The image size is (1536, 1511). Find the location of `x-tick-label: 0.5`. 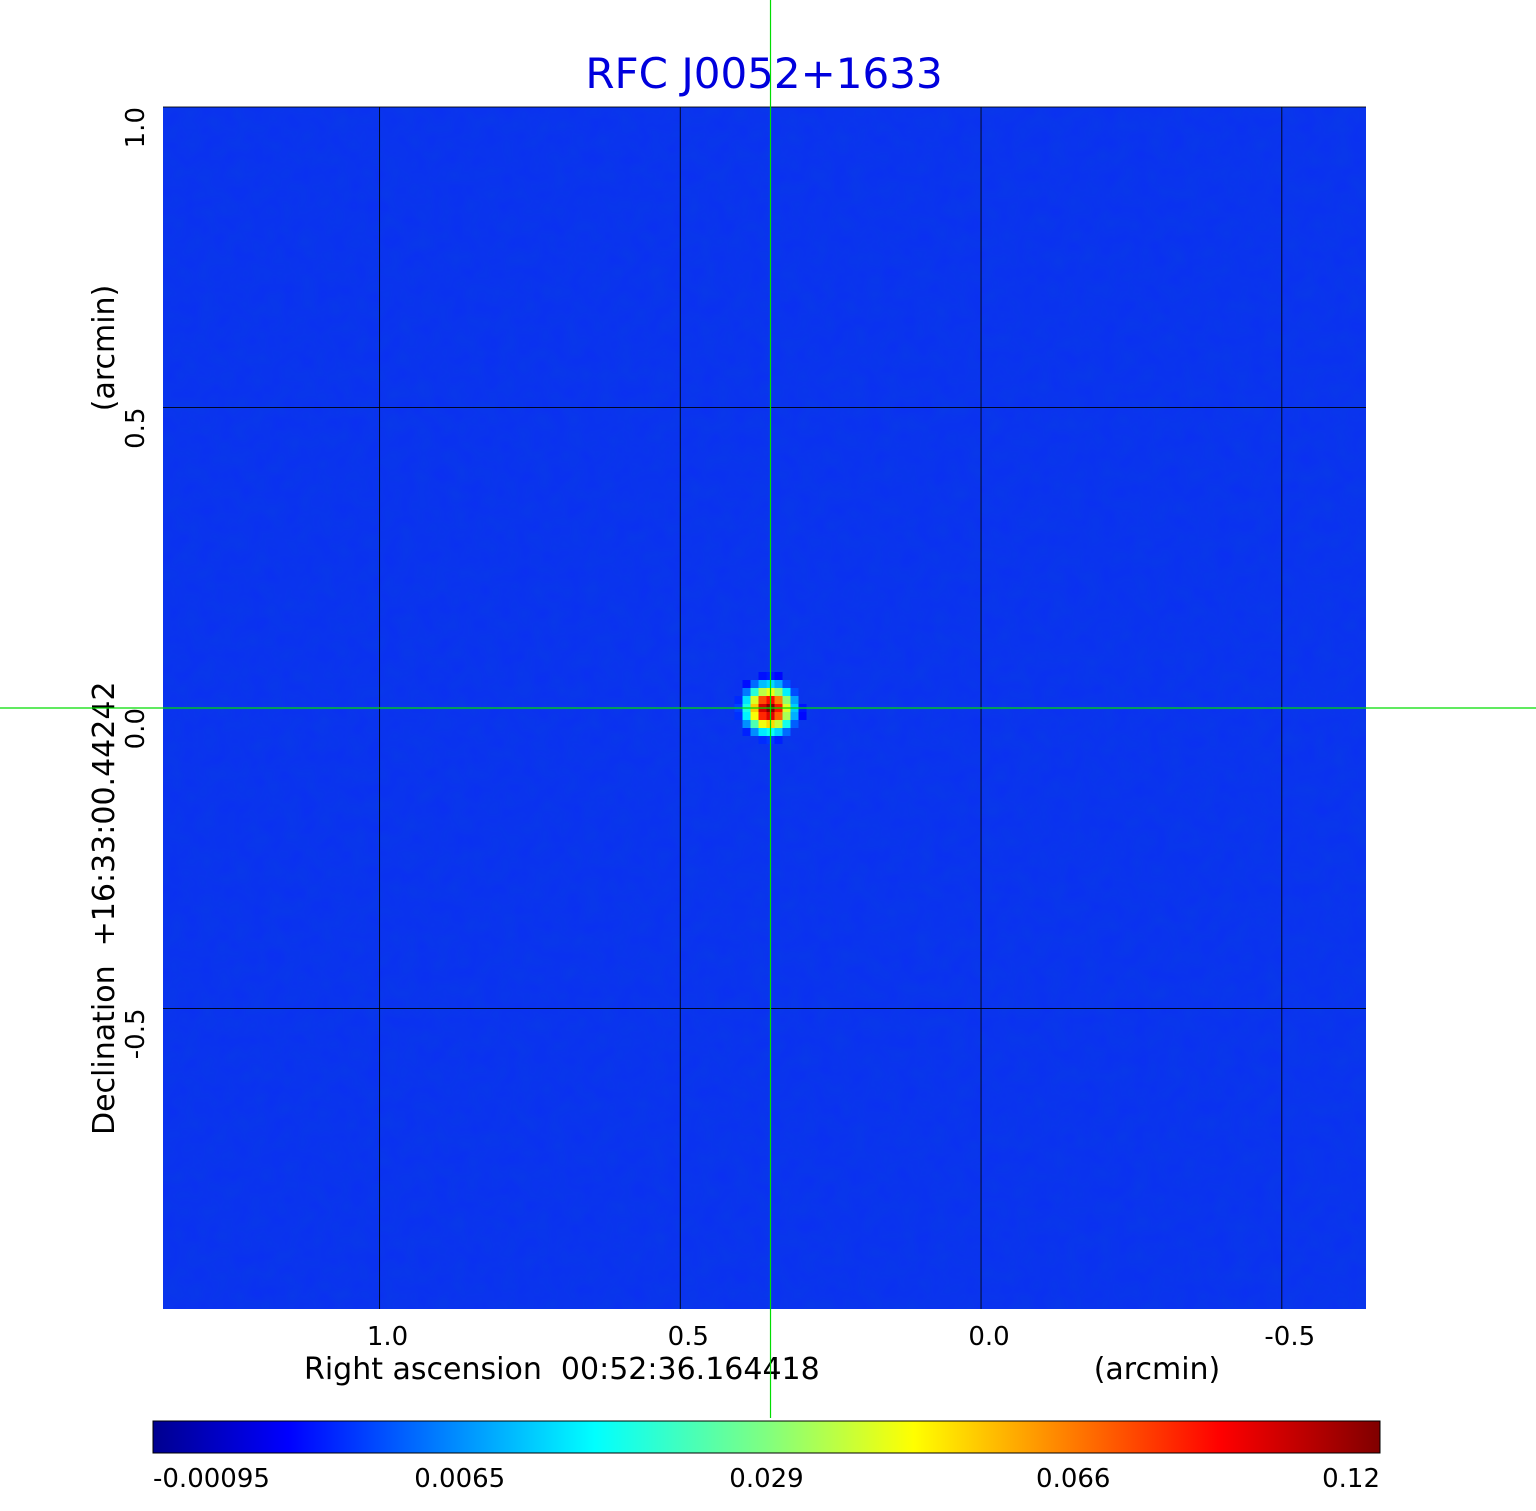

x-tick-label: 0.5 is located at coordinates (688, 1337).